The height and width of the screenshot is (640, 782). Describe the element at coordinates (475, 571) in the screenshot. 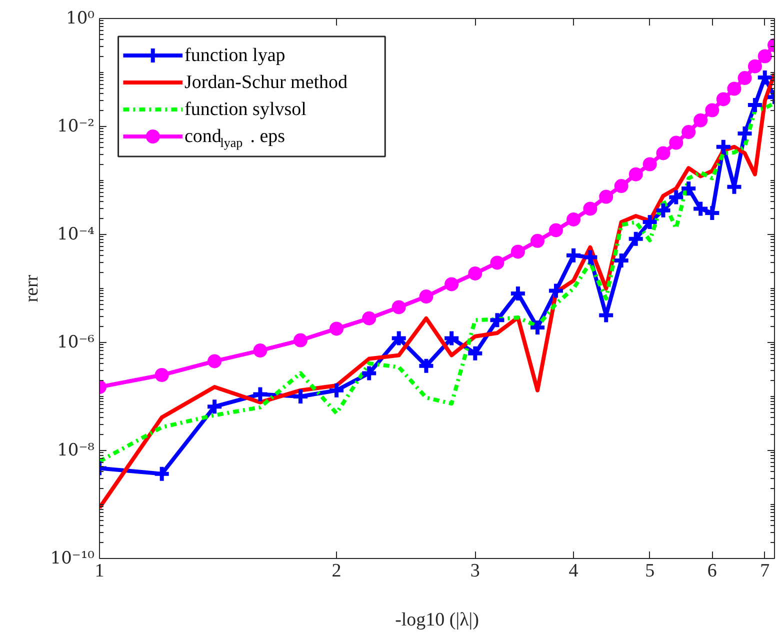

I see `x-tick-label: 3` at that location.